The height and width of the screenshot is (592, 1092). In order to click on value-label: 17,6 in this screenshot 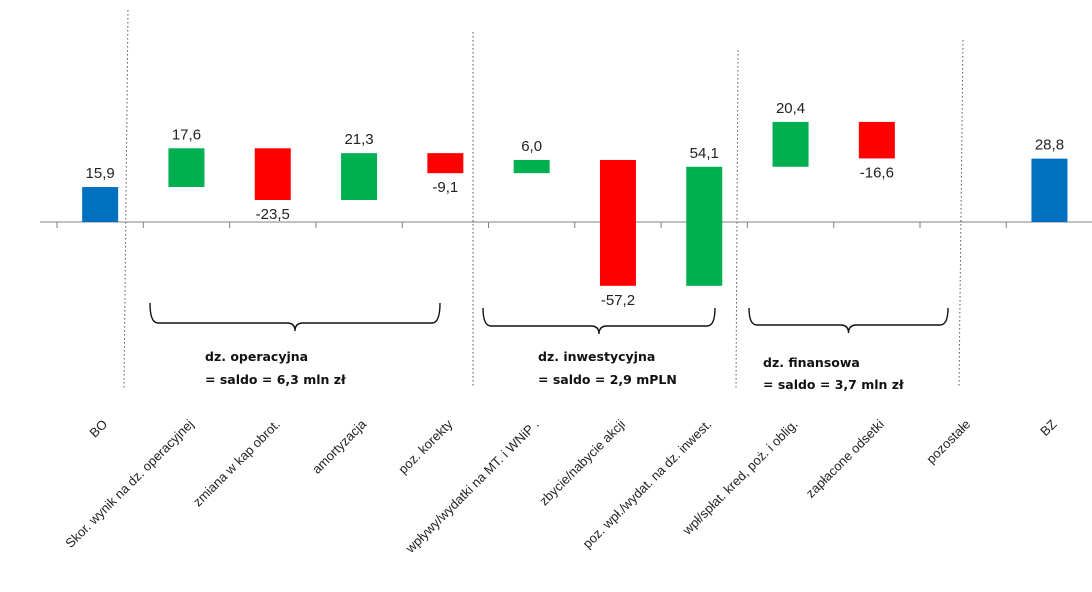, I will do `click(186, 134)`.